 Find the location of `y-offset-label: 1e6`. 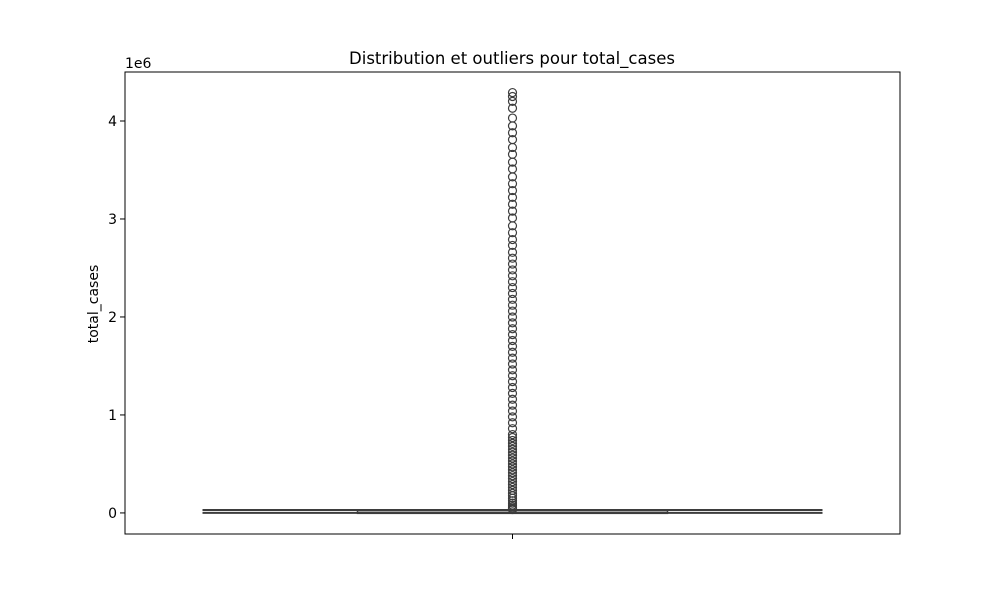

y-offset-label: 1e6 is located at coordinates (138, 64).